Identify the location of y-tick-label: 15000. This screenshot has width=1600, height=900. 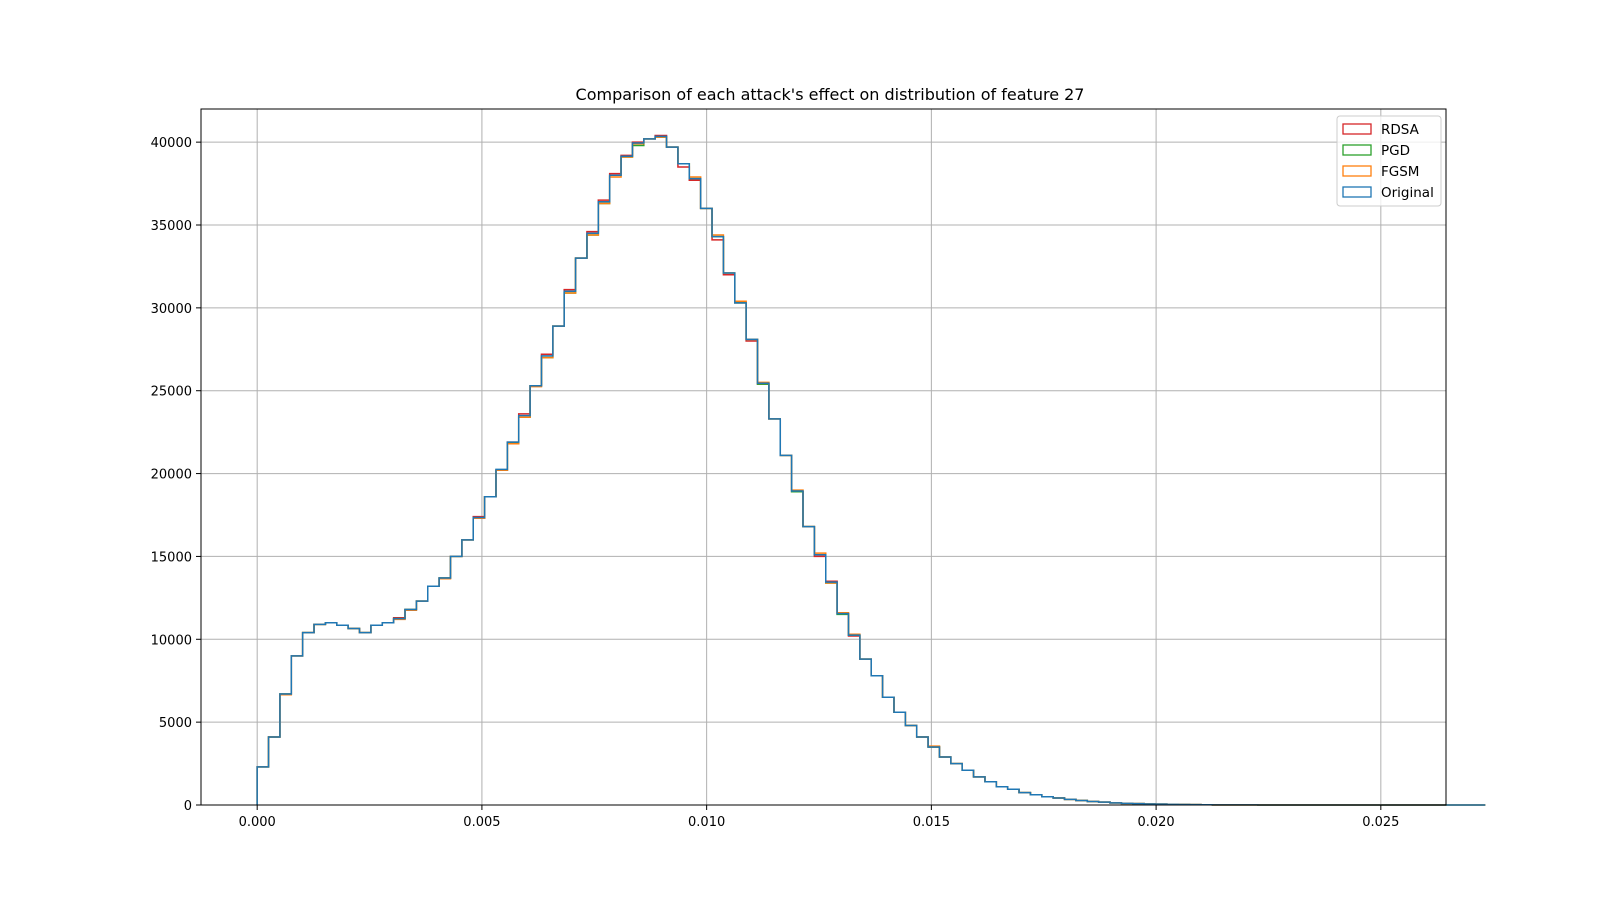
(171, 557).